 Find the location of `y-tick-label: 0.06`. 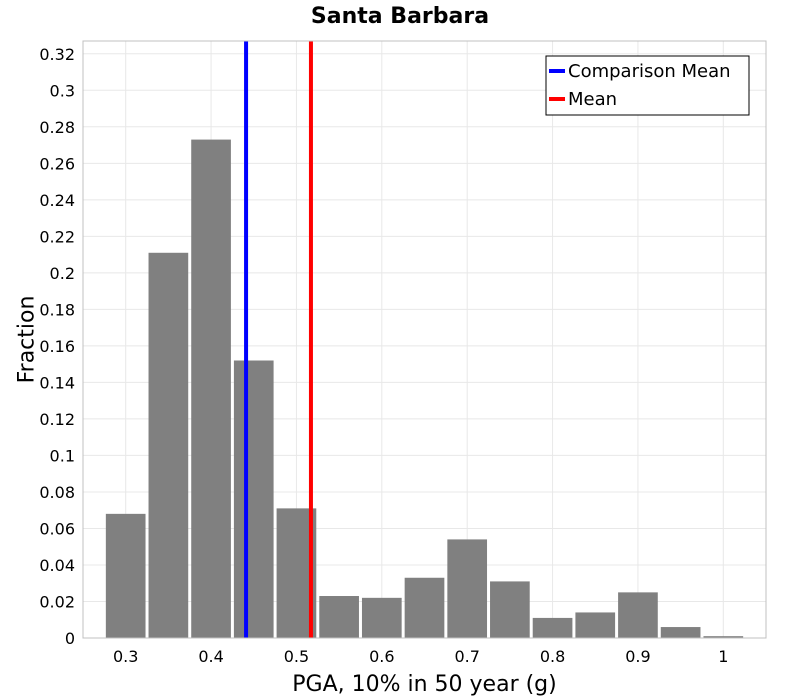

y-tick-label: 0.06 is located at coordinates (57, 528).